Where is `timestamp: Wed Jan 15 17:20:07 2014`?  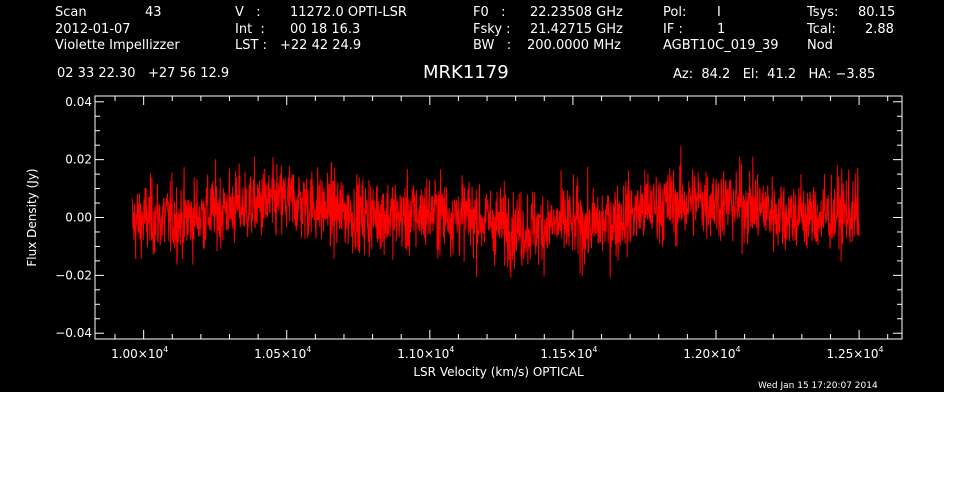
timestamp: Wed Jan 15 17:20:07 2014 is located at coordinates (818, 386).